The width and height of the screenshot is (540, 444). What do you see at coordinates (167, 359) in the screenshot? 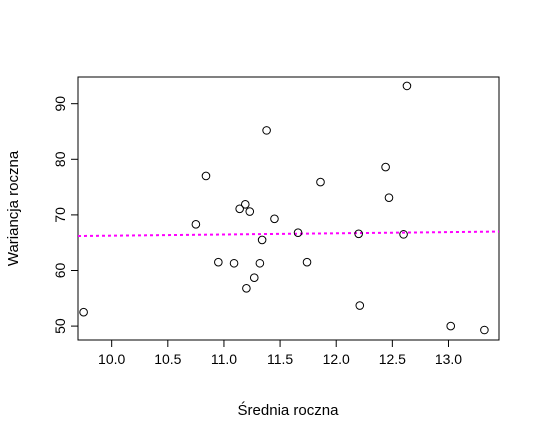
I see `x-tick-label: 10.5` at bounding box center [167, 359].